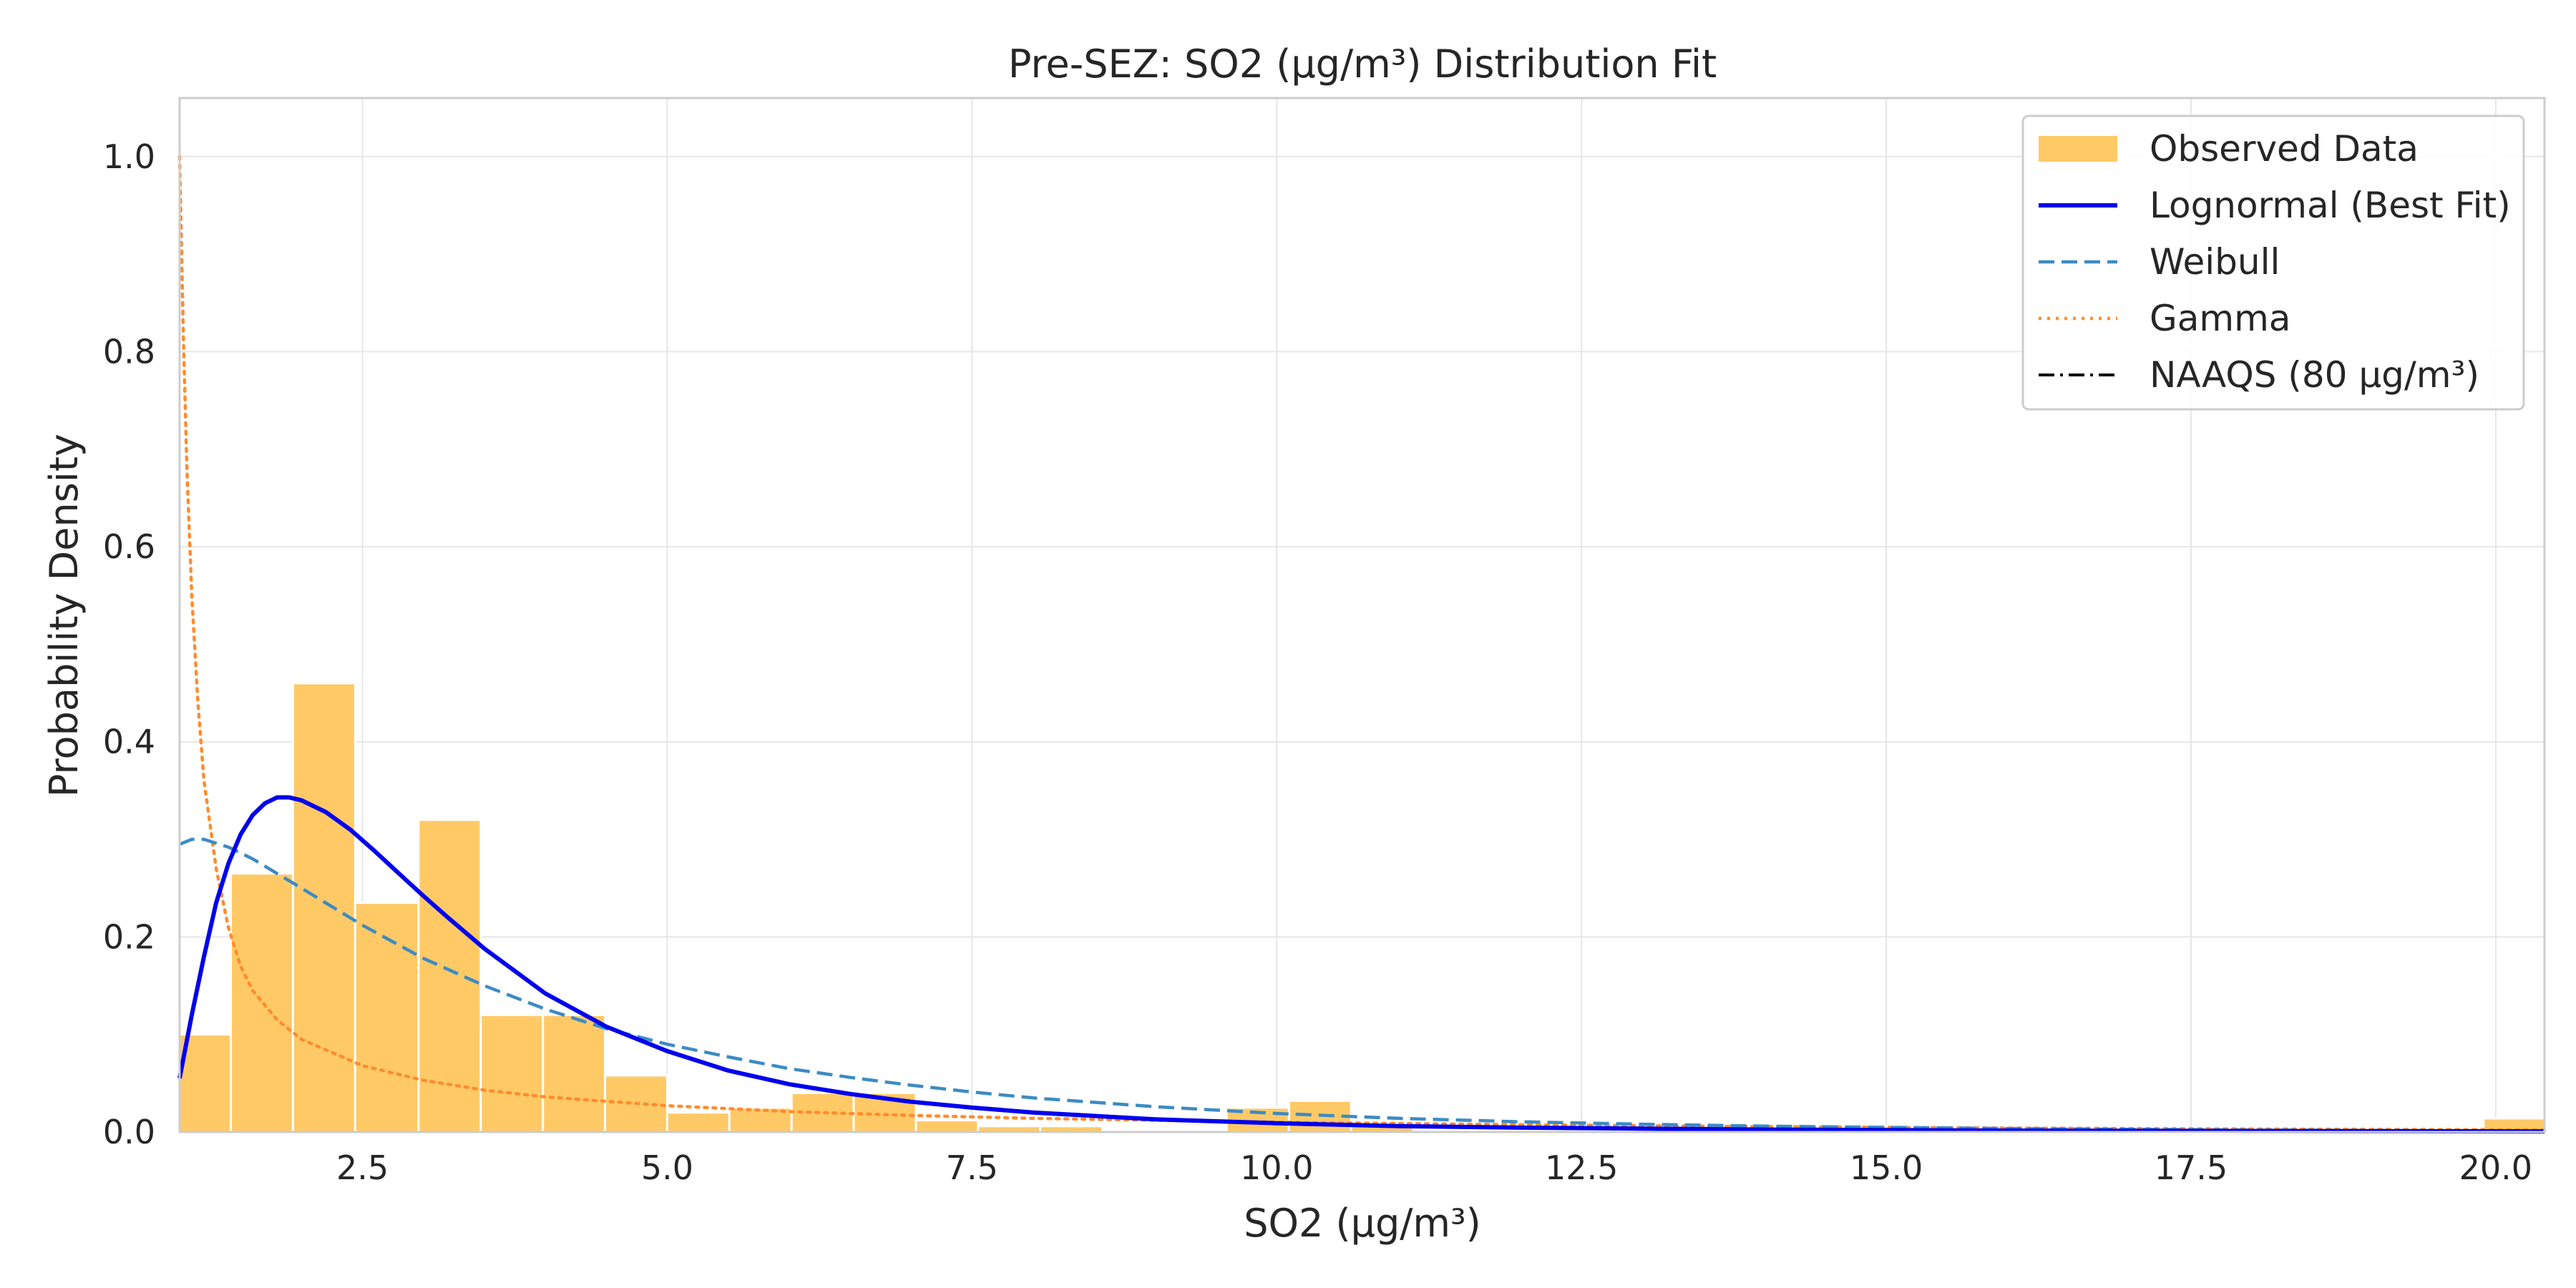  I want to click on y-tick-label: 0.4, so click(129, 742).